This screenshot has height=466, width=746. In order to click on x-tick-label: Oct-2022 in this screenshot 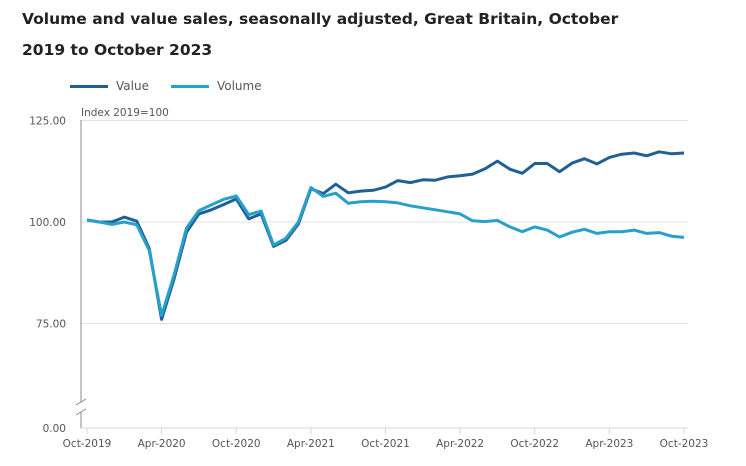, I will do `click(534, 444)`.